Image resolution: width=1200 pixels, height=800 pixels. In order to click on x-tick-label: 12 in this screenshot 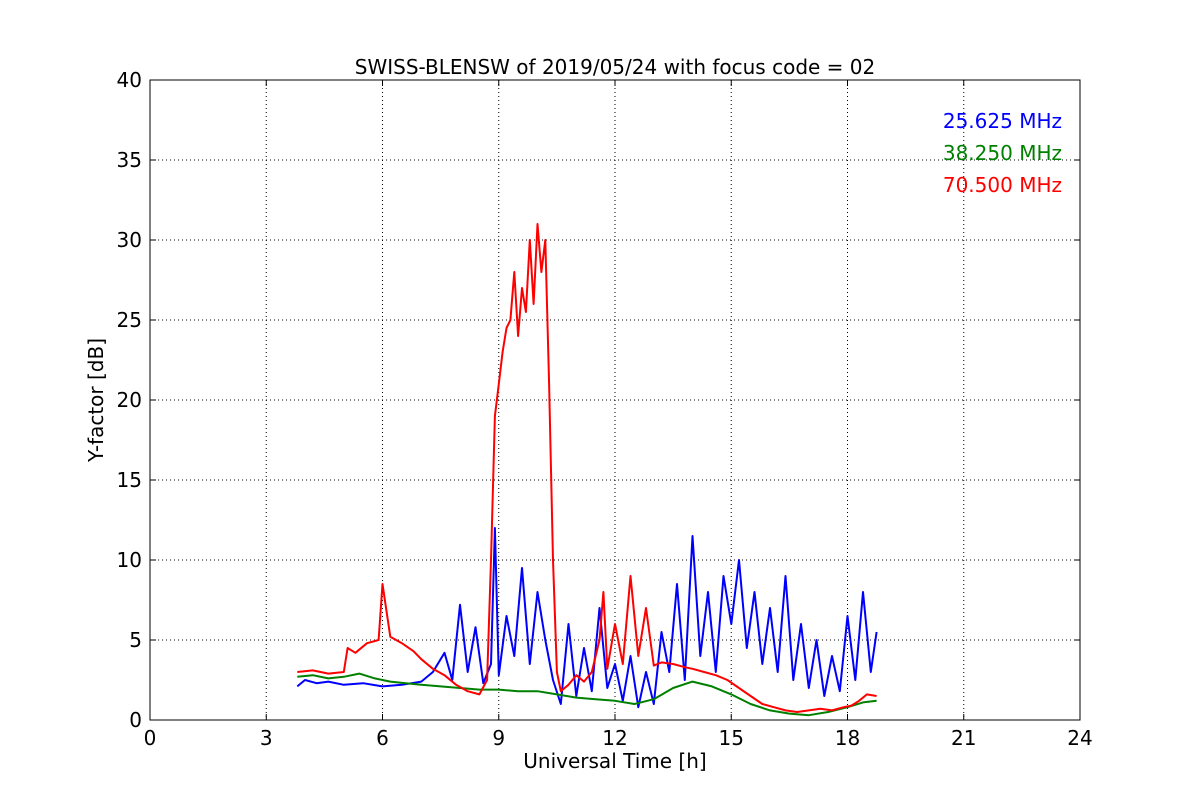, I will do `click(614, 738)`.